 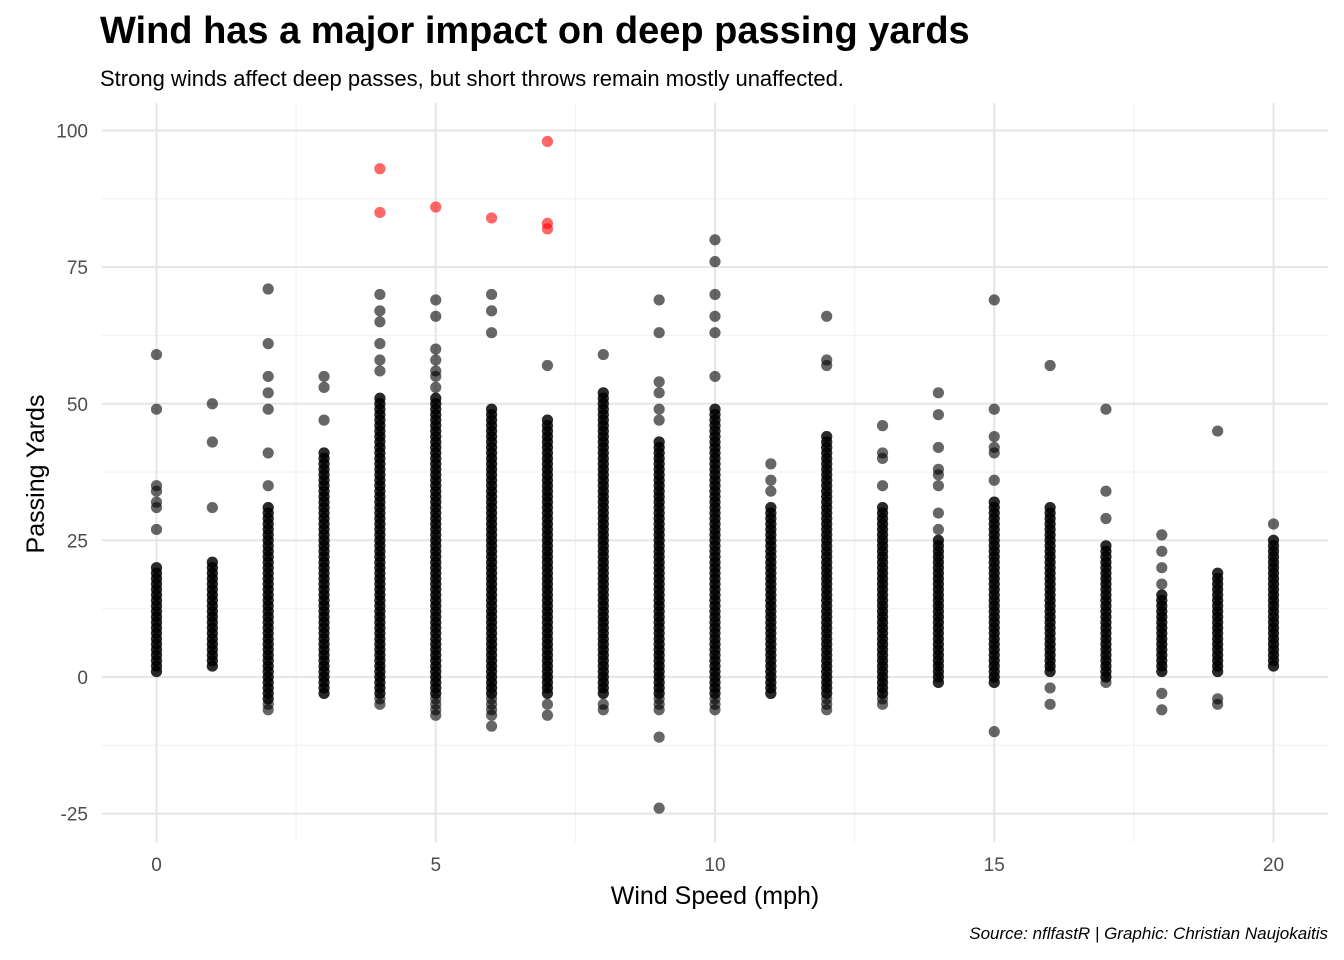 What do you see at coordinates (77, 268) in the screenshot?
I see `y-tick-label: 75` at bounding box center [77, 268].